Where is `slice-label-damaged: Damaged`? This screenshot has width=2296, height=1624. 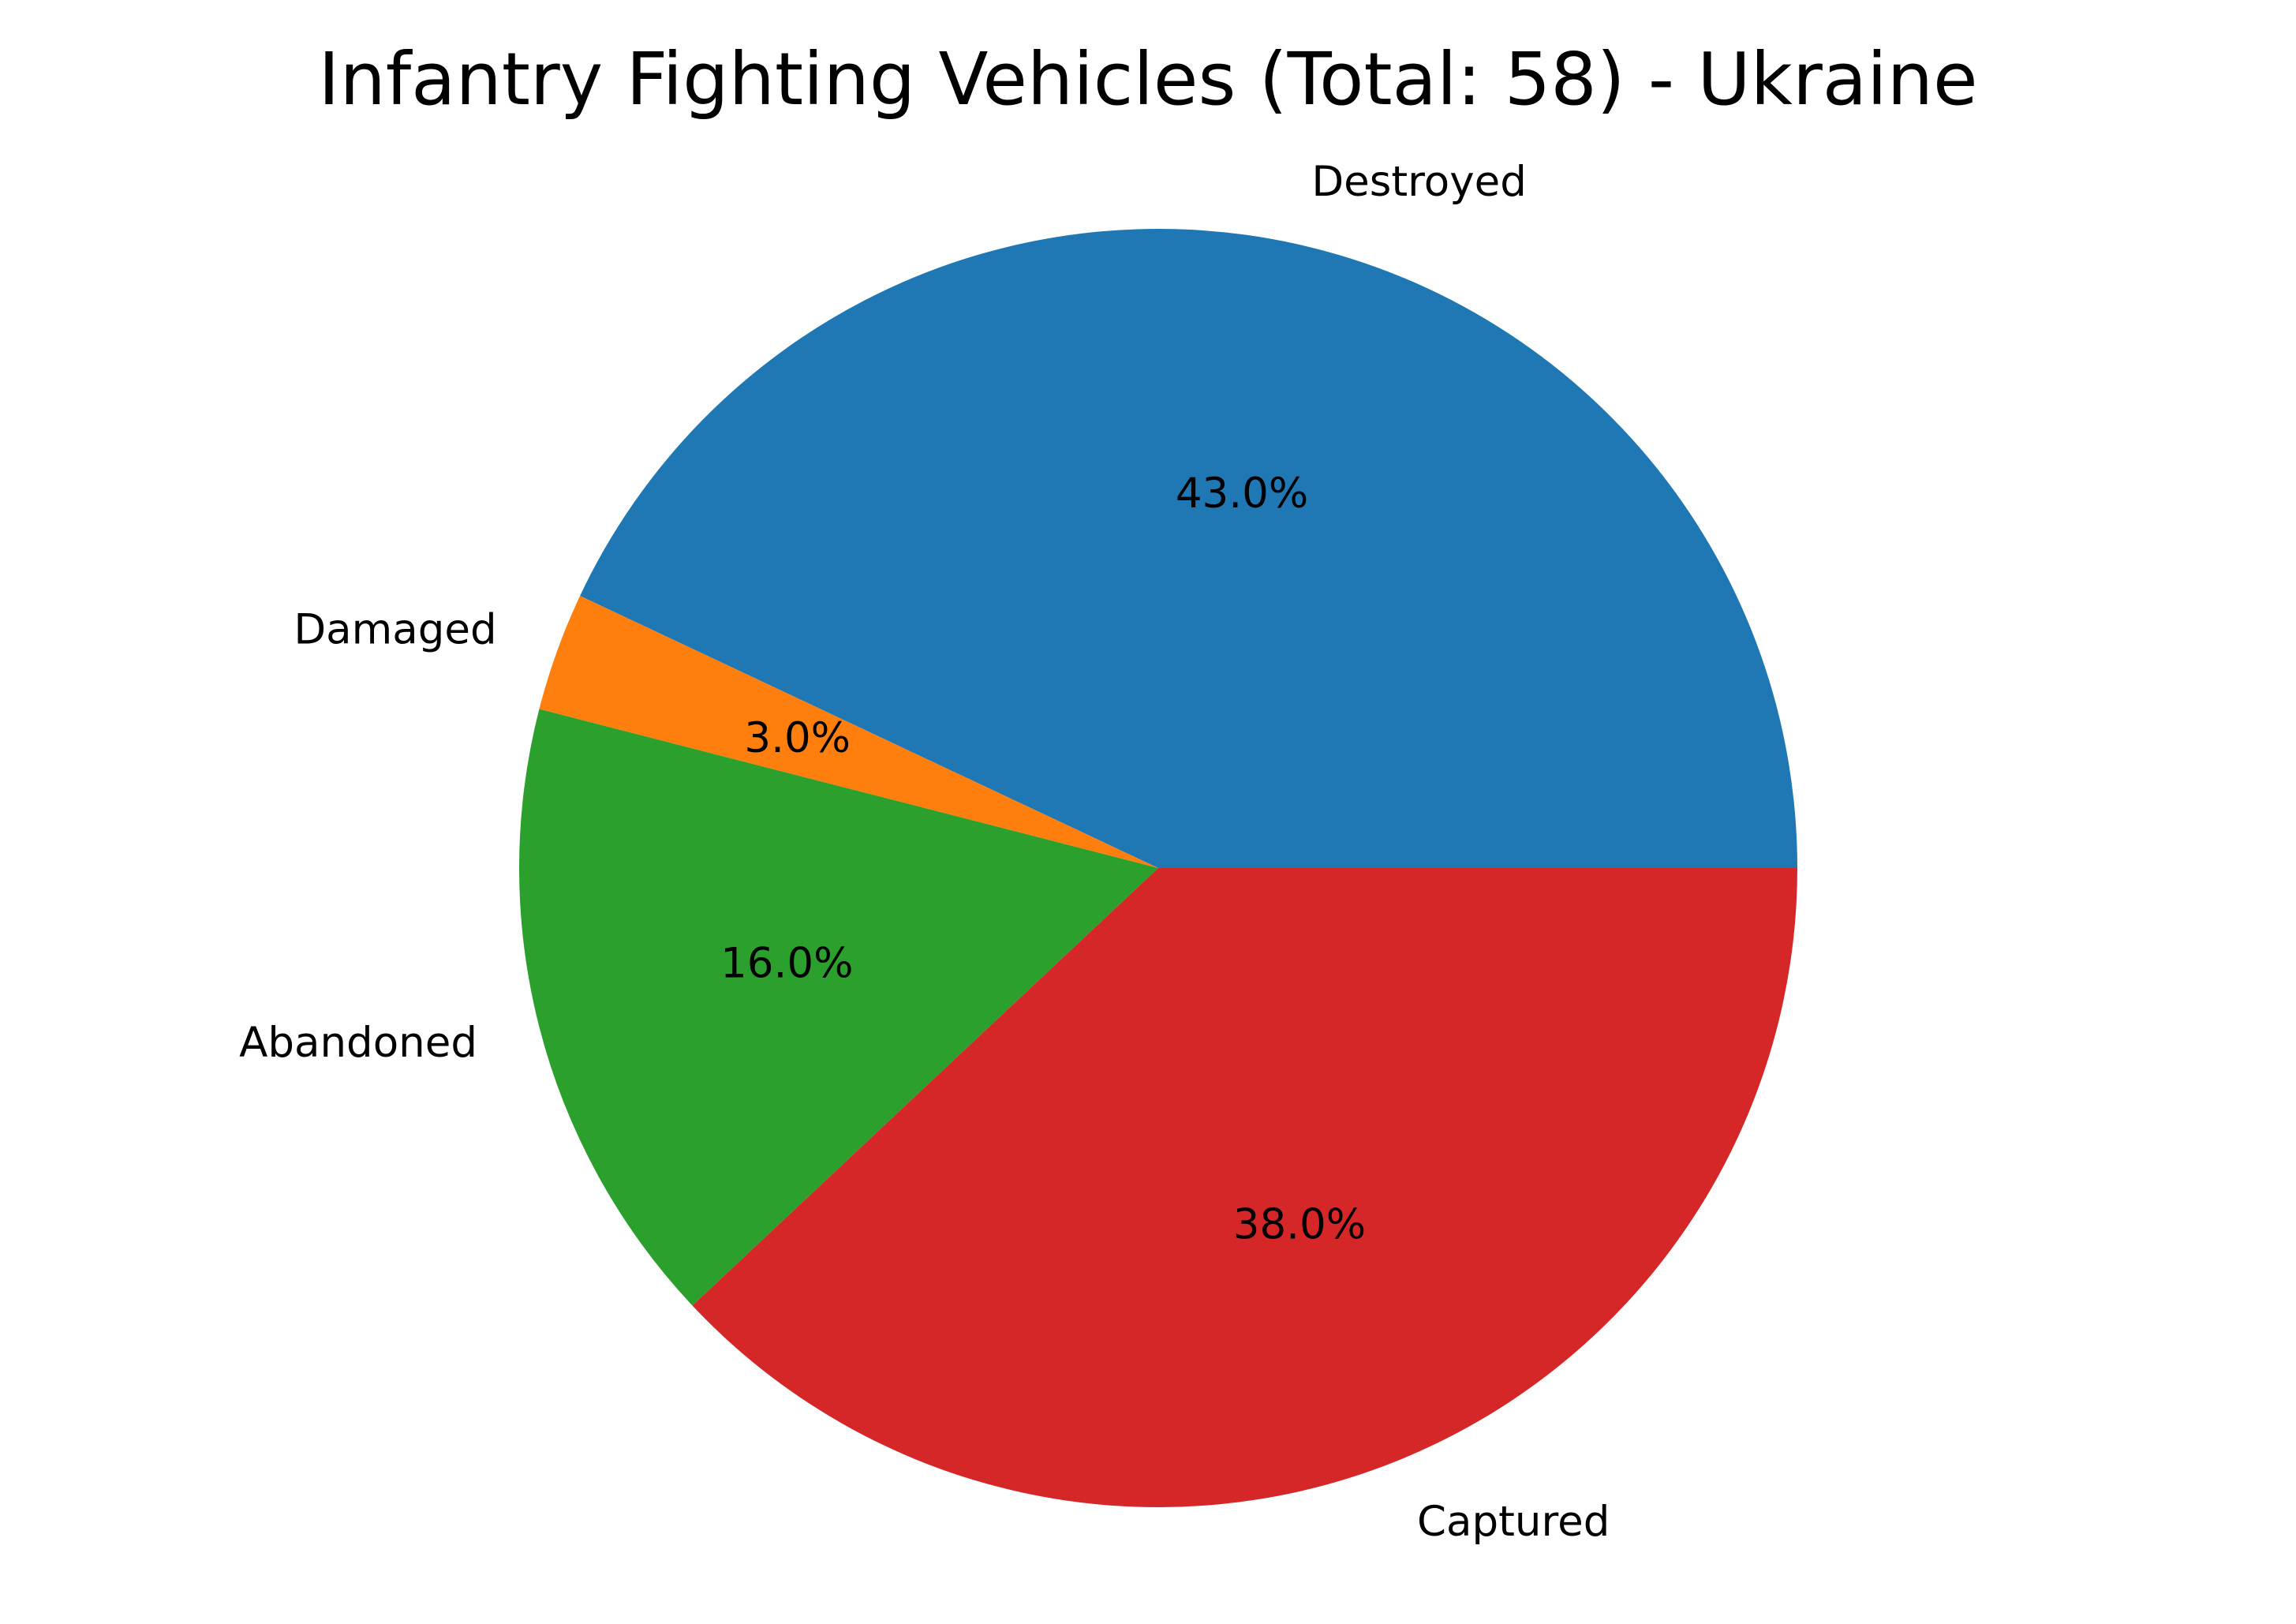
slice-label-damaged: Damaged is located at coordinates (395, 630).